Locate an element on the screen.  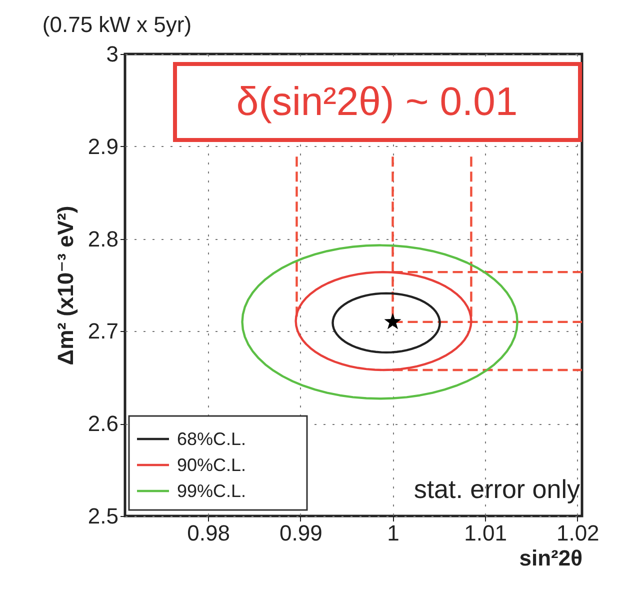
annotation: stat. error only is located at coordinates (497, 489).